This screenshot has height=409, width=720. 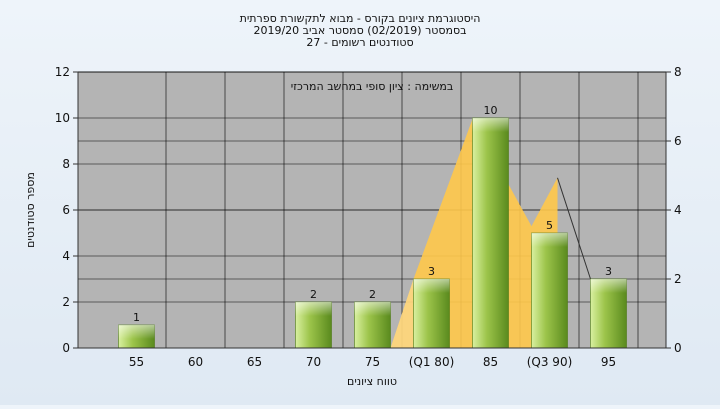 I want to click on plot-annotation: במשימה : ציון סופי במחשב המרכזי, so click(x=372, y=86).